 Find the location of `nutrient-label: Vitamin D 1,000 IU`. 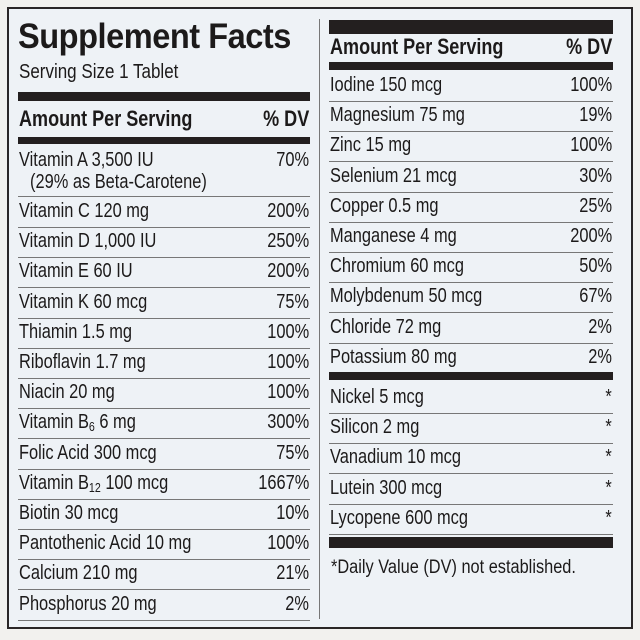

nutrient-label: Vitamin D 1,000 IU is located at coordinates (88, 241).